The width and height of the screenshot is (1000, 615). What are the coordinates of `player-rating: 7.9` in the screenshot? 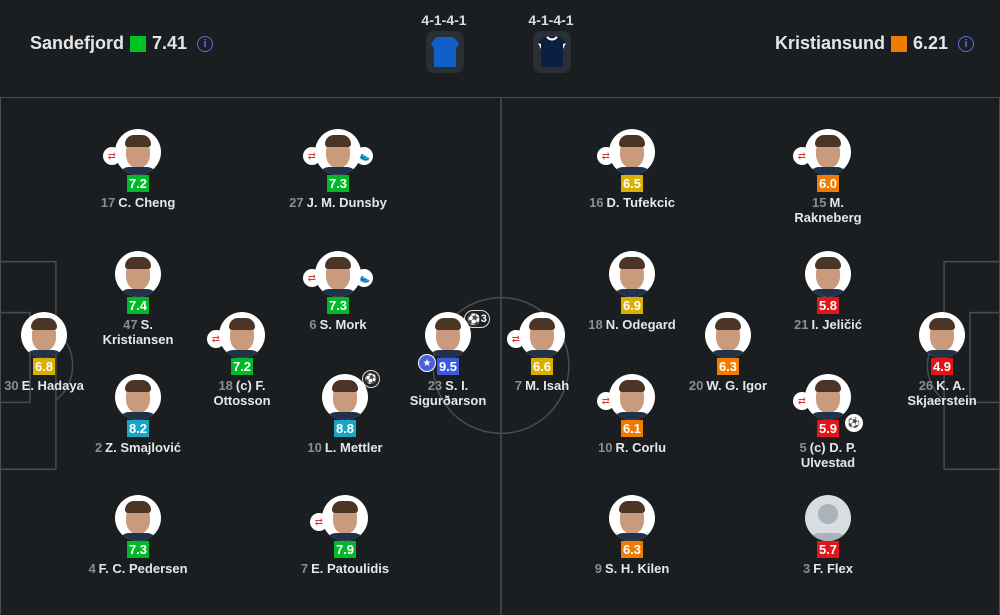 It's located at (345, 549).